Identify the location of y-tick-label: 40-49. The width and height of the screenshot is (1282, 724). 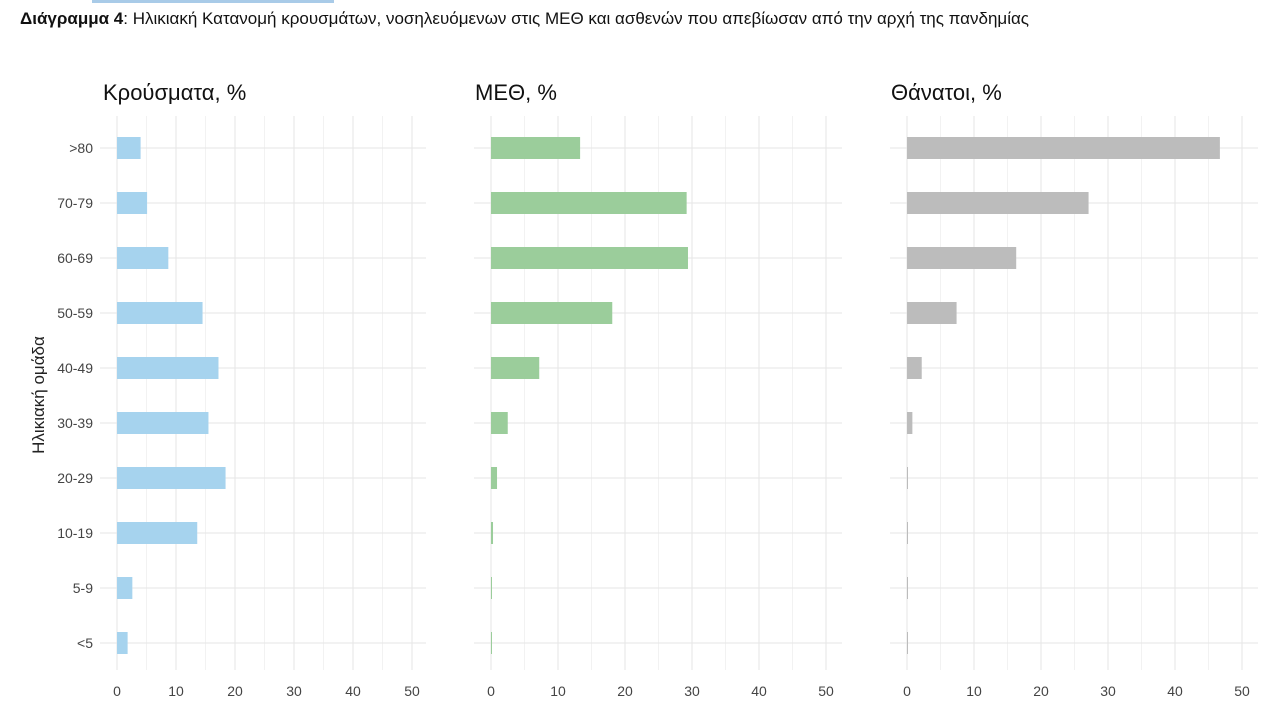
(75, 368).